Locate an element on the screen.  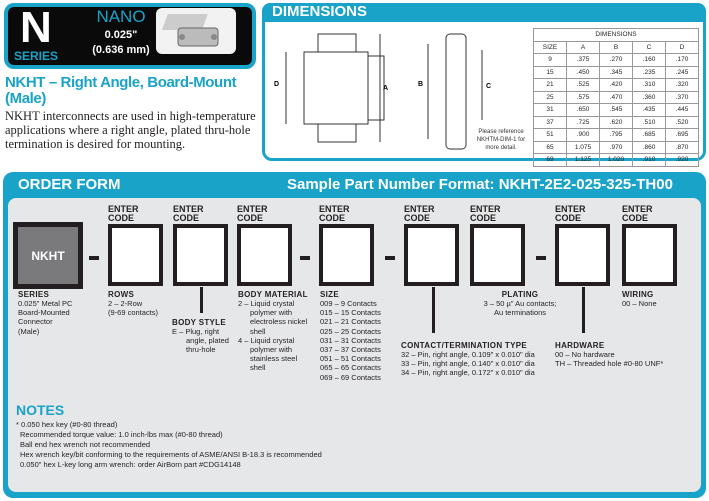
table-cell: .695 is located at coordinates (682, 135).